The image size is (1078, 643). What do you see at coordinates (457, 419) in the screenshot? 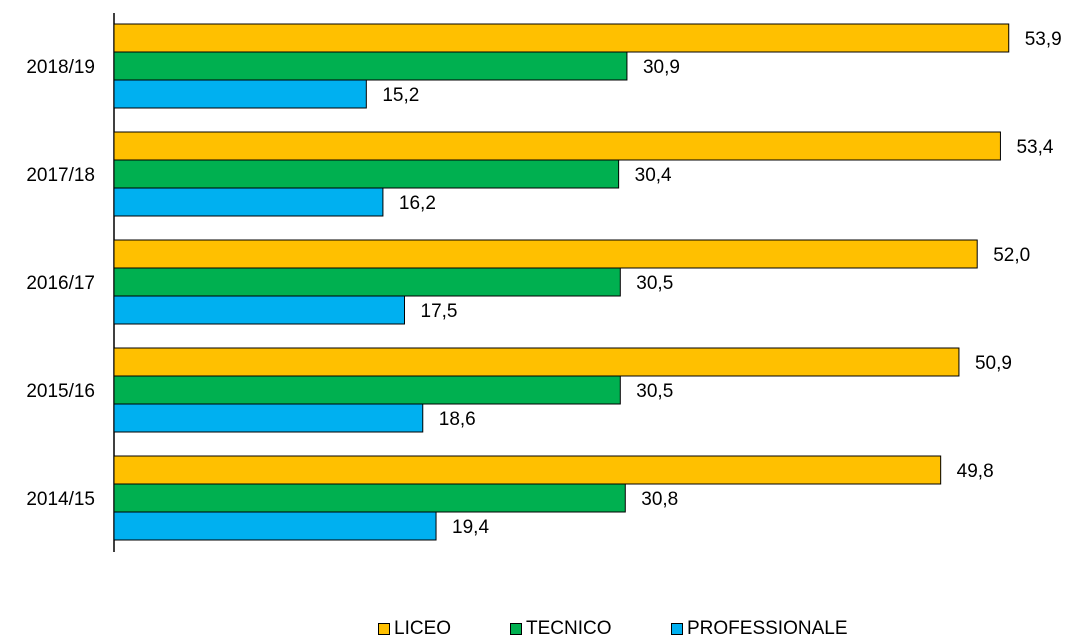
I see `value-label-professionale-2015-16: 18,6` at bounding box center [457, 419].